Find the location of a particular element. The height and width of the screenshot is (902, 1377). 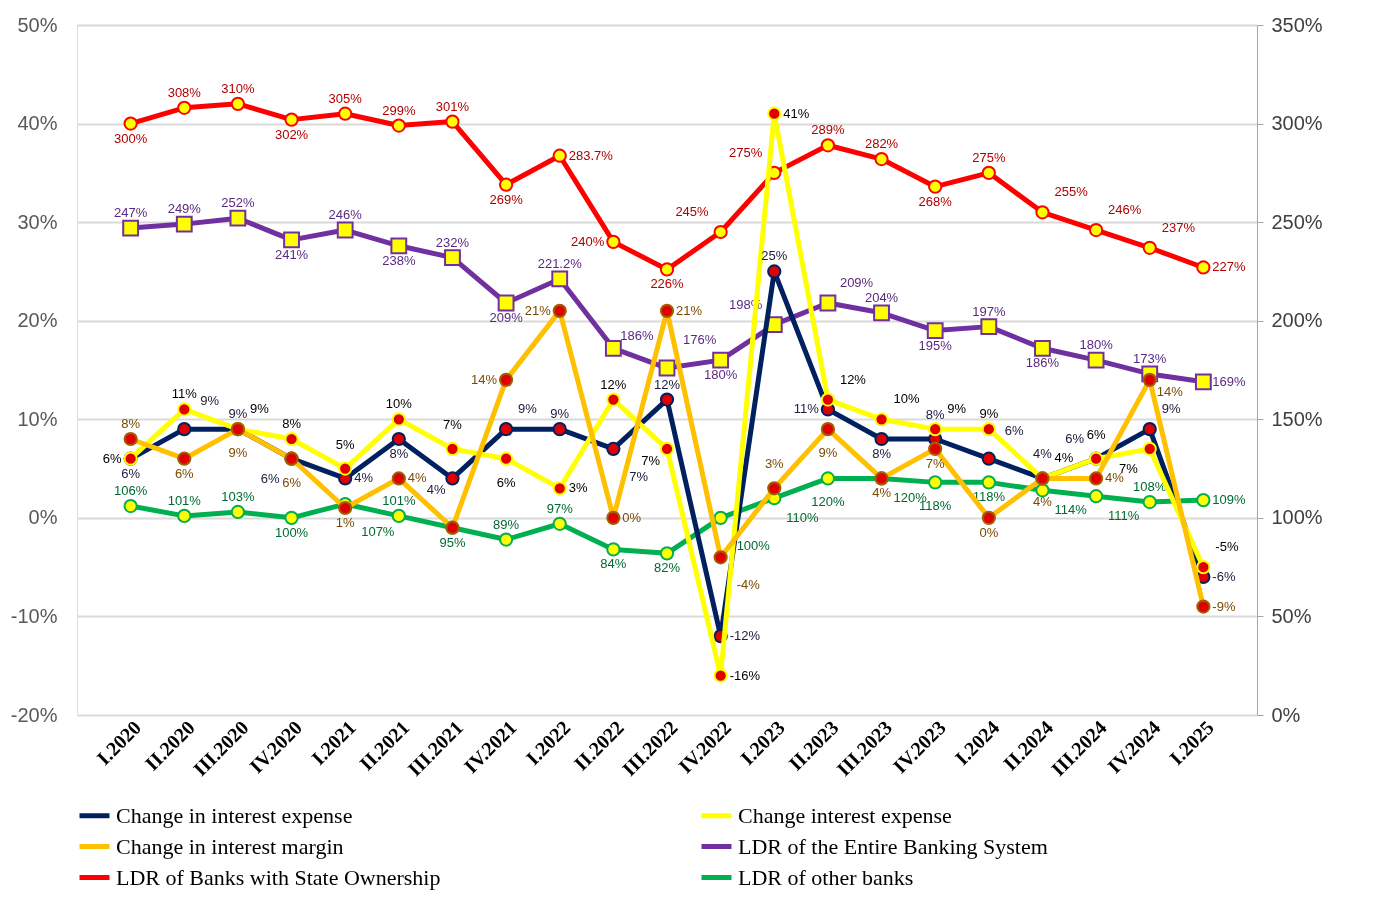

data-label: 110% is located at coordinates (802, 518).